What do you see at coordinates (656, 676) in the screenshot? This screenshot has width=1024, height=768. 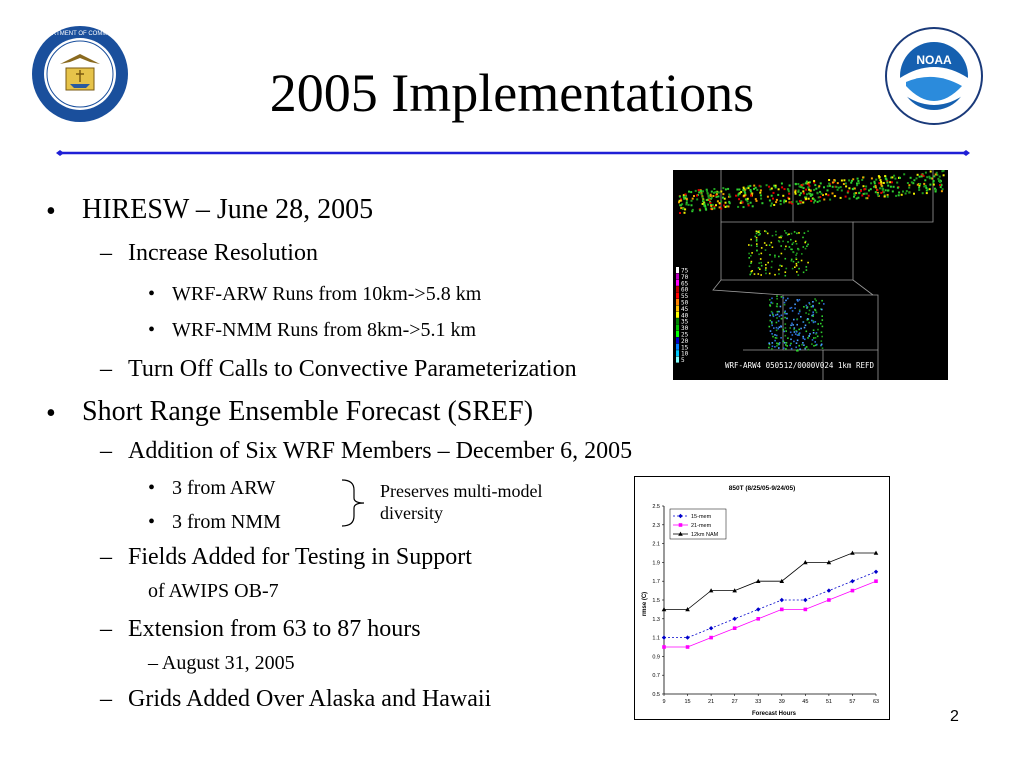 I see `y-tick-label: 0.7` at bounding box center [656, 676].